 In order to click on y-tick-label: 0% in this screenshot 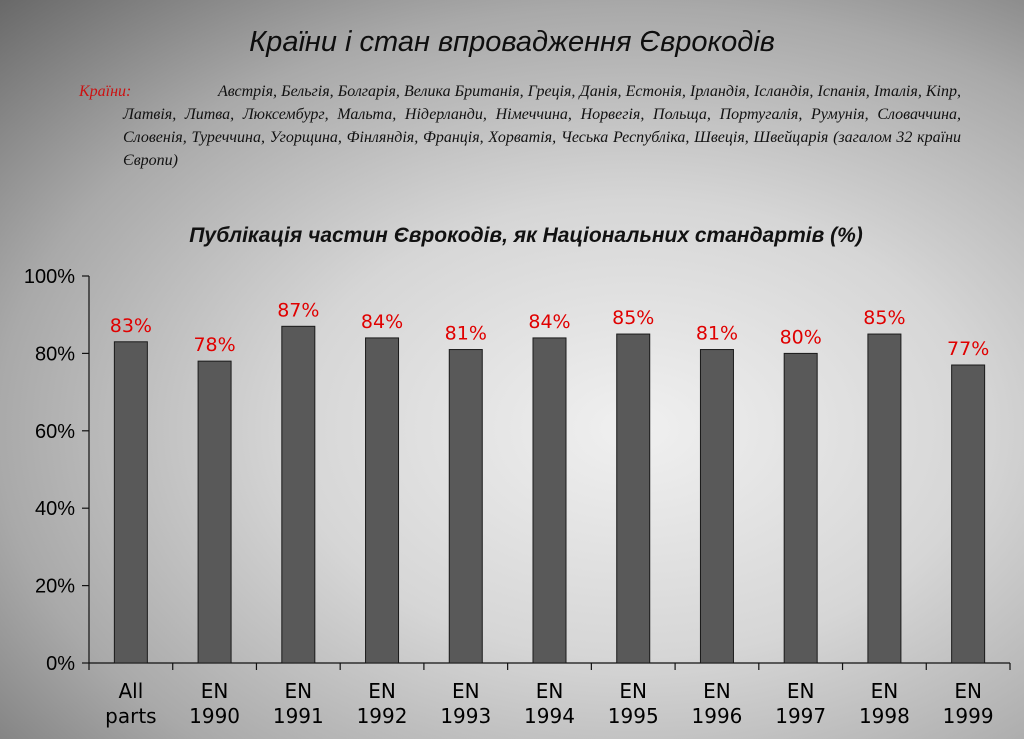, I will do `click(60, 664)`.